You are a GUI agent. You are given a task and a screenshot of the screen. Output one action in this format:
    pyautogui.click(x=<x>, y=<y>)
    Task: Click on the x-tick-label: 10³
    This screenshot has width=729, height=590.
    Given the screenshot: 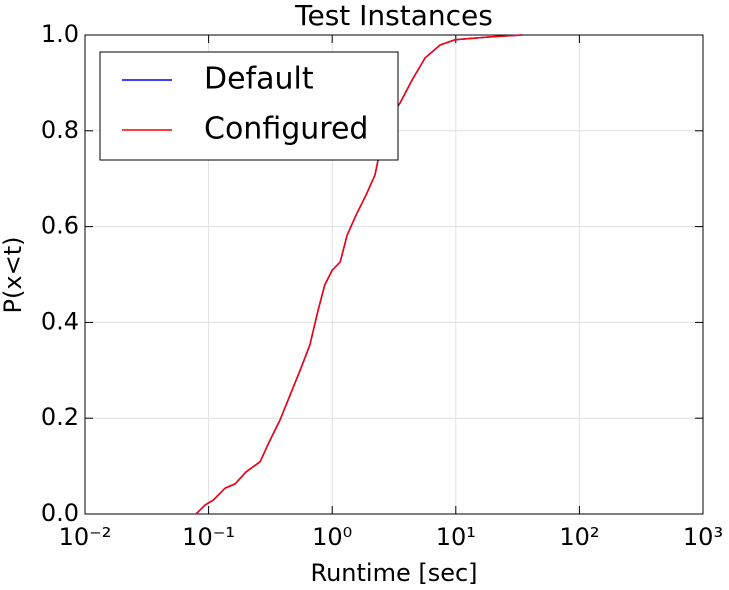 What is the action you would take?
    pyautogui.click(x=703, y=537)
    